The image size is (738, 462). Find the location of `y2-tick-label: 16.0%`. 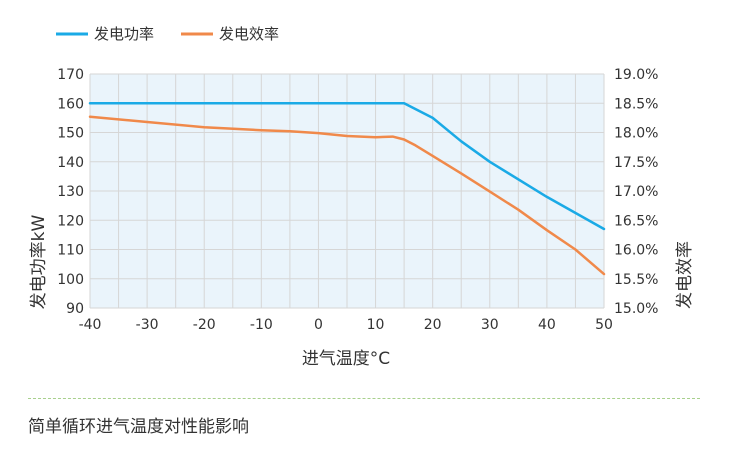

y2-tick-label: 16.0% is located at coordinates (636, 251).